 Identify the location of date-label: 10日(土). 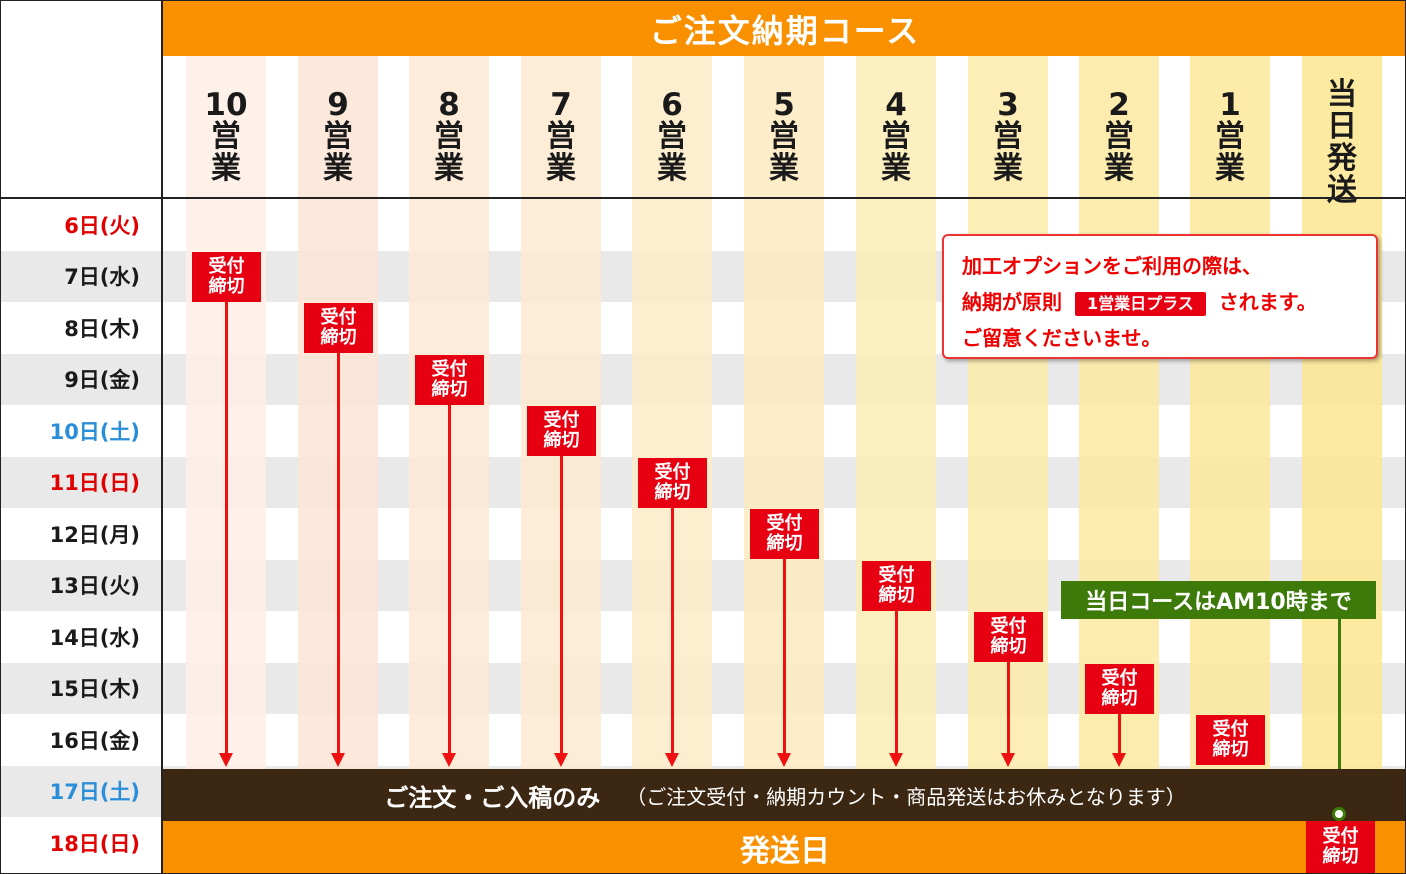
(94, 431).